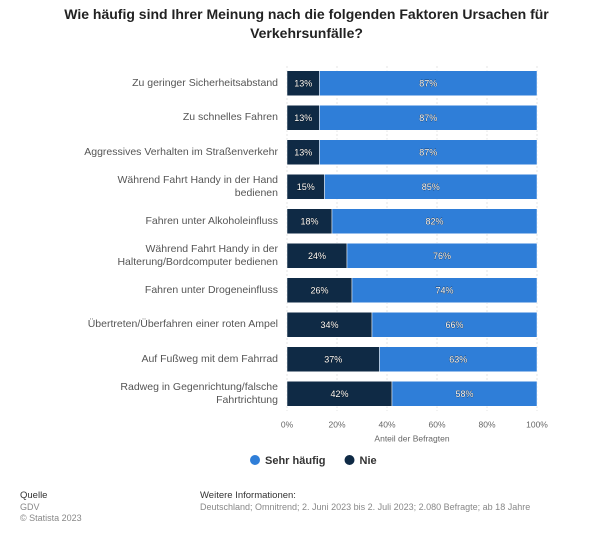 This screenshot has height=544, width=613. I want to click on value-label: 76%, so click(442, 256).